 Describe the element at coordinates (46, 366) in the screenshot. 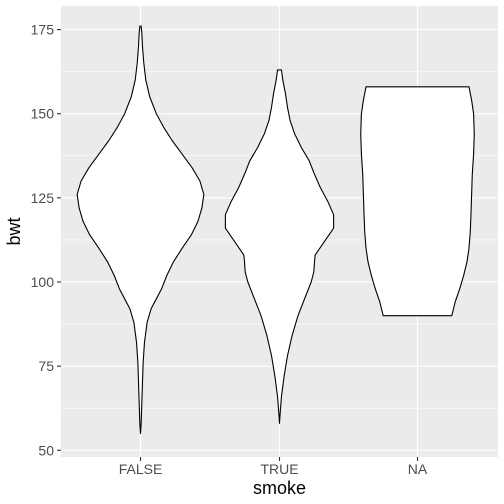

I see `y-tick-label: 75` at that location.